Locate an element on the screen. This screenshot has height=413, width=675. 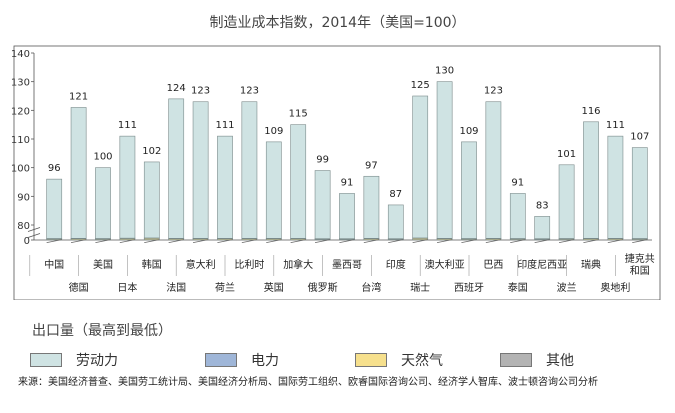
category-label: 韩国 is located at coordinates (152, 264).